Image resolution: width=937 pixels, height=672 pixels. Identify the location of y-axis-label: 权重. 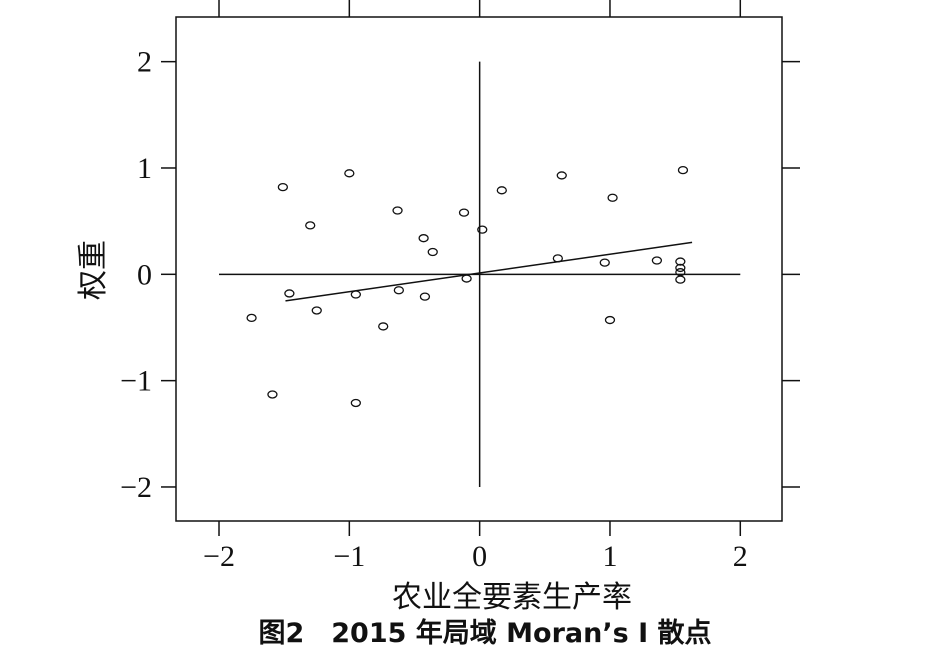
(93, 270).